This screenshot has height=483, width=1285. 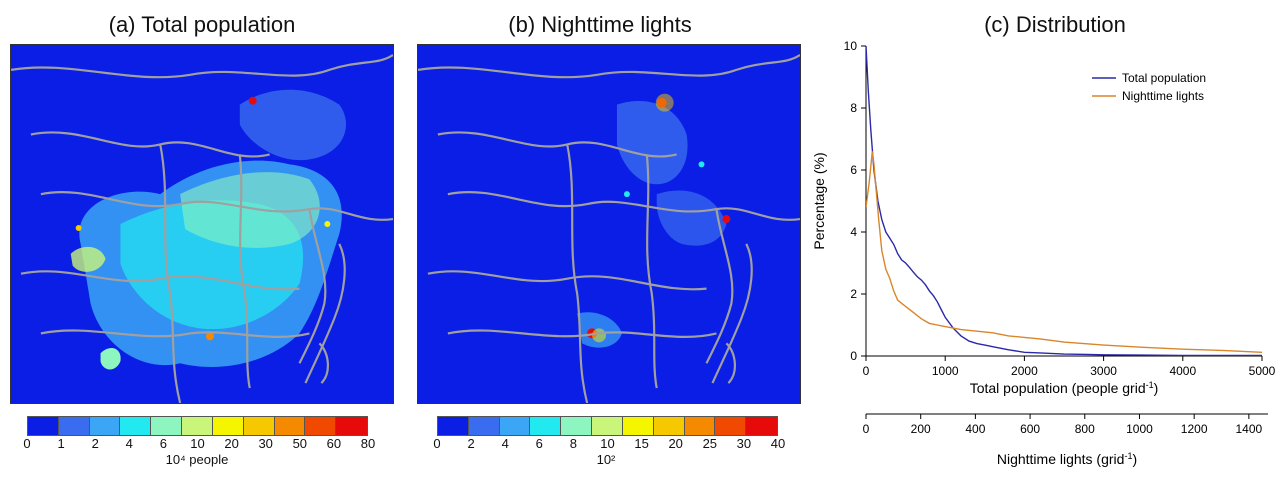 What do you see at coordinates (975, 429) in the screenshot?
I see `x2-tick-label: 400` at bounding box center [975, 429].